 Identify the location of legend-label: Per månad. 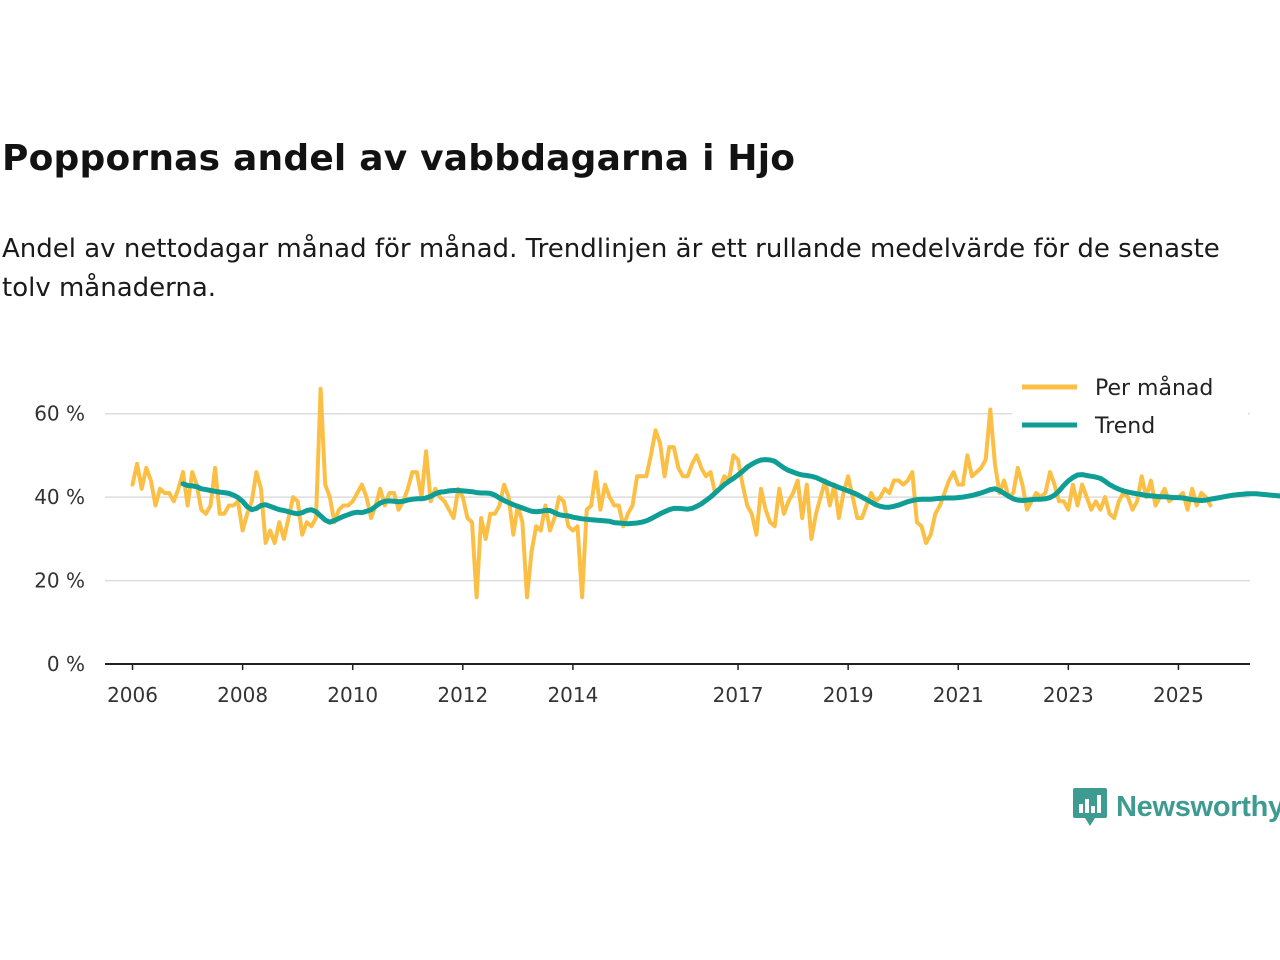
(1154, 388).